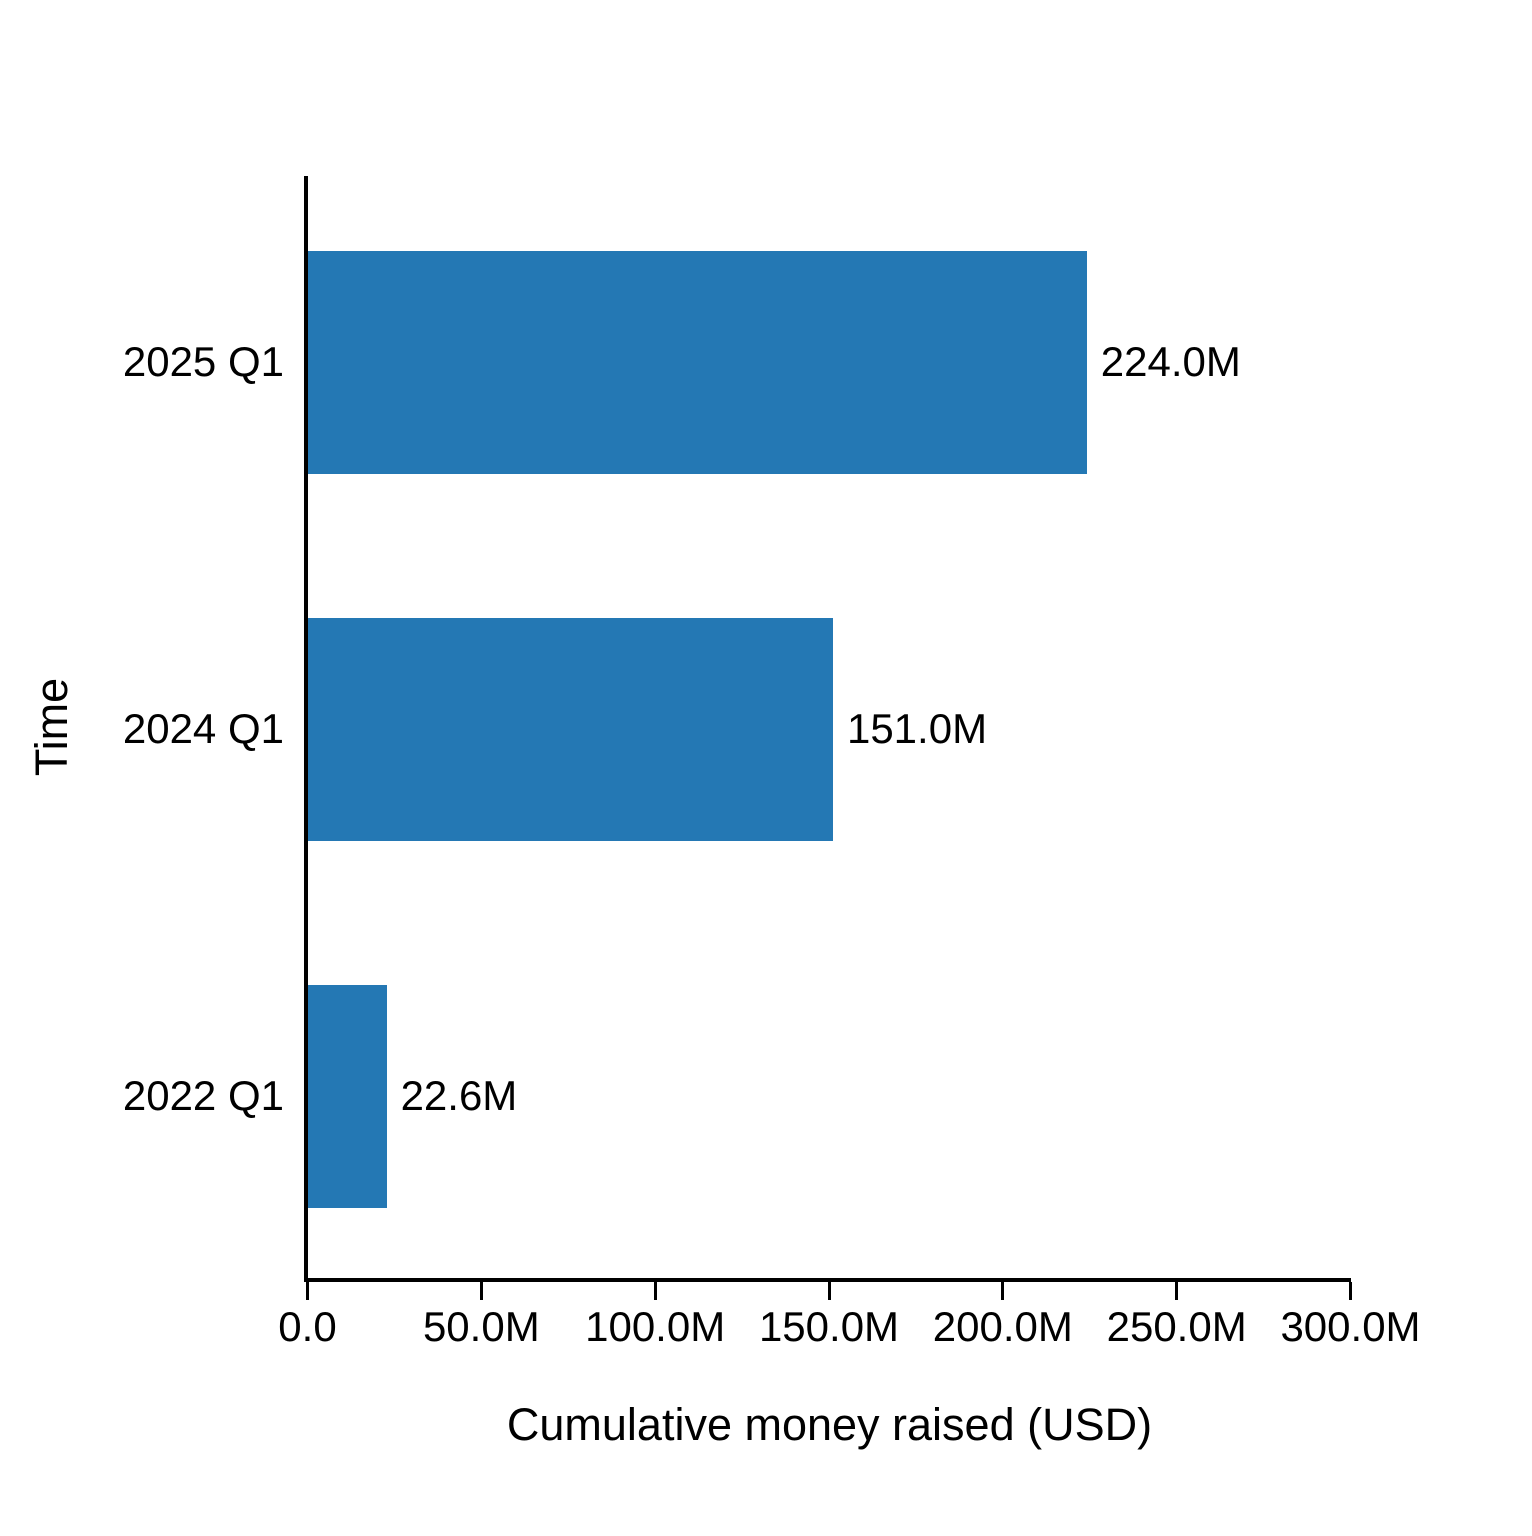 The width and height of the screenshot is (1532, 1536). Describe the element at coordinates (203, 728) in the screenshot. I see `y-tick-label: 2024 Q1` at that location.